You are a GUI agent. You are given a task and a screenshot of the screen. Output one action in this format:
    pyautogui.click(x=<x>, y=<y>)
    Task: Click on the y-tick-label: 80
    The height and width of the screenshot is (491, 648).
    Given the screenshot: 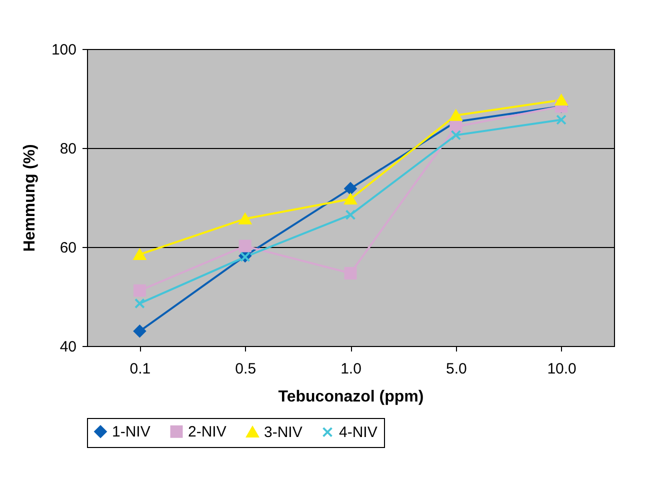 What is the action you would take?
    pyautogui.click(x=68, y=149)
    